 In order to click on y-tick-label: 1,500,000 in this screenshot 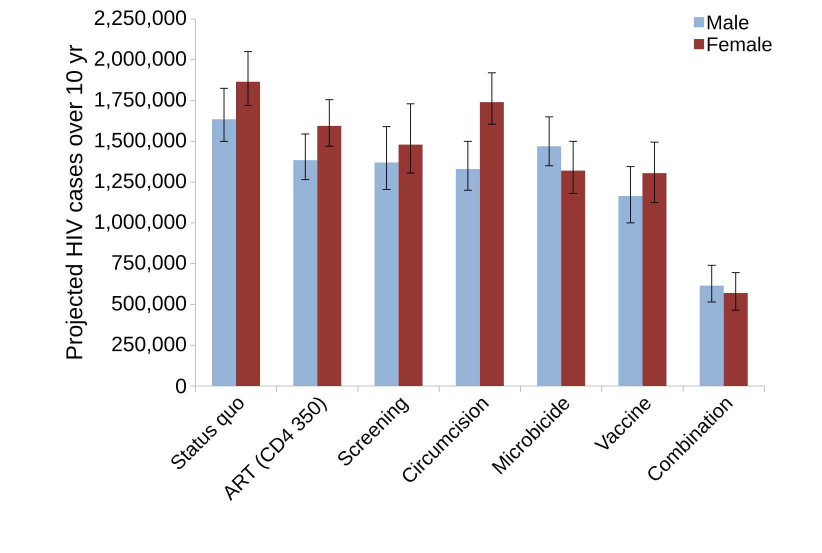, I will do `click(140, 141)`.